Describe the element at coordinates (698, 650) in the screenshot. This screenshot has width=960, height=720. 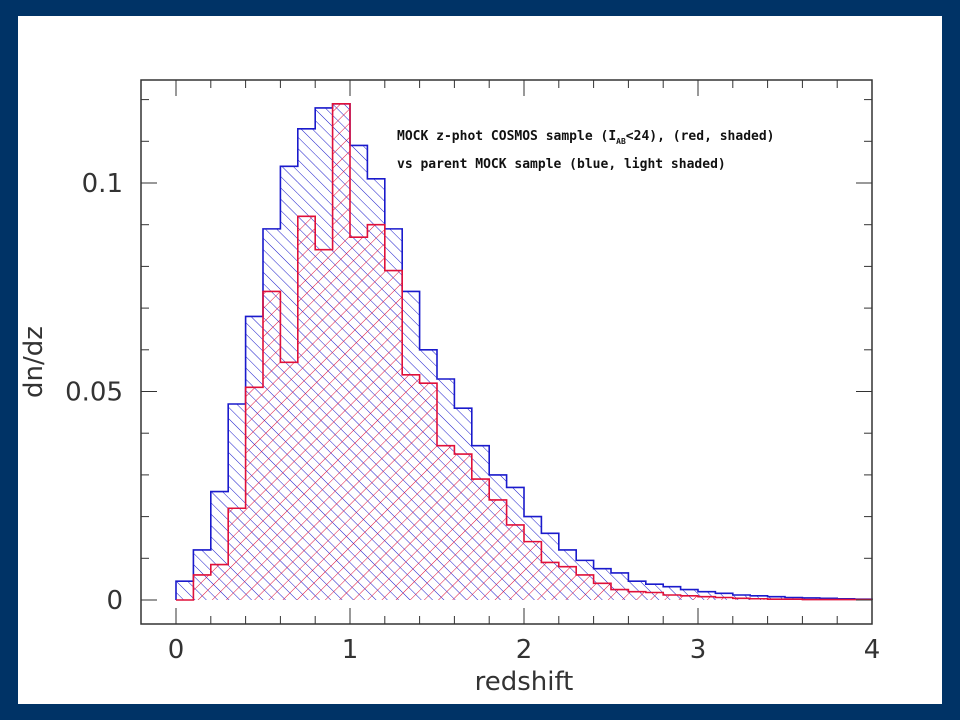
I see `x-tick-label: 3` at that location.